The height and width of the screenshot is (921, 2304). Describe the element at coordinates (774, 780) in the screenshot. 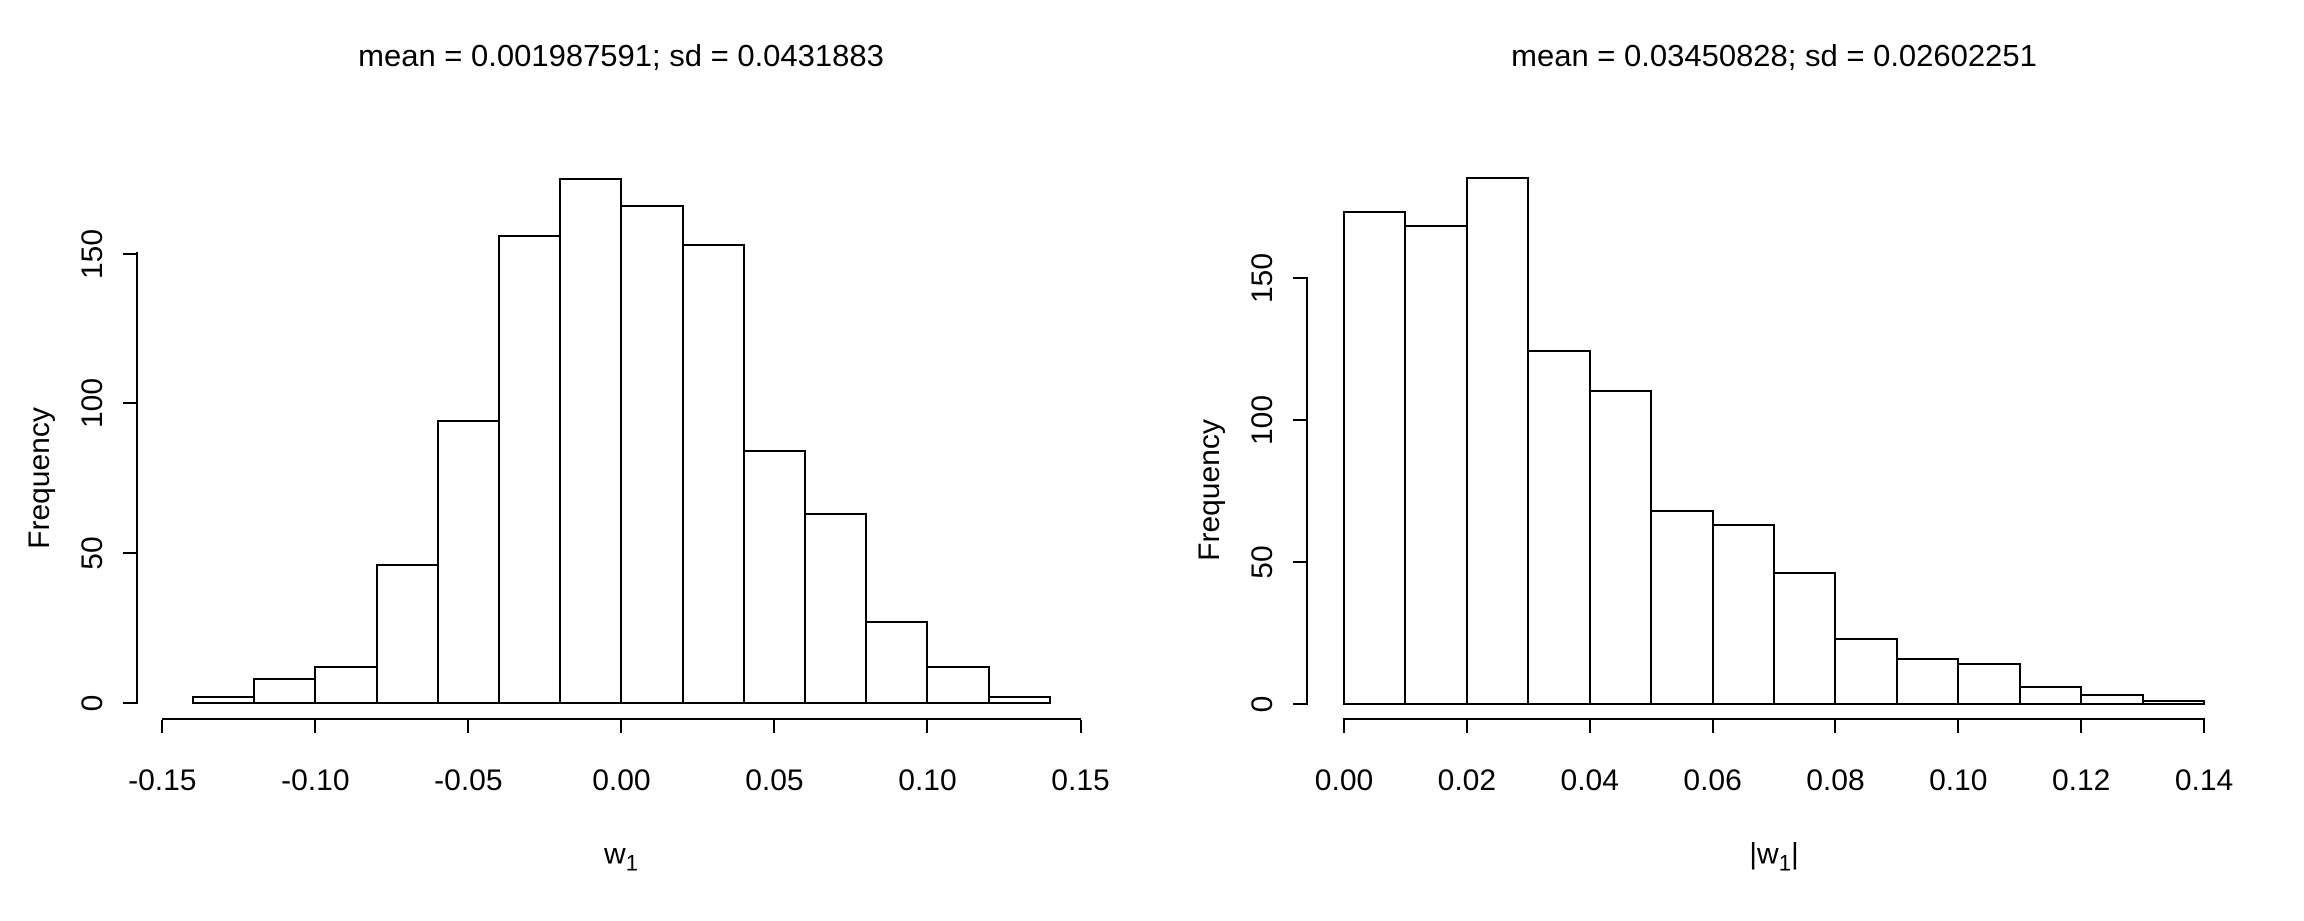

I see `x-axis-tick-label: 0.05` at that location.